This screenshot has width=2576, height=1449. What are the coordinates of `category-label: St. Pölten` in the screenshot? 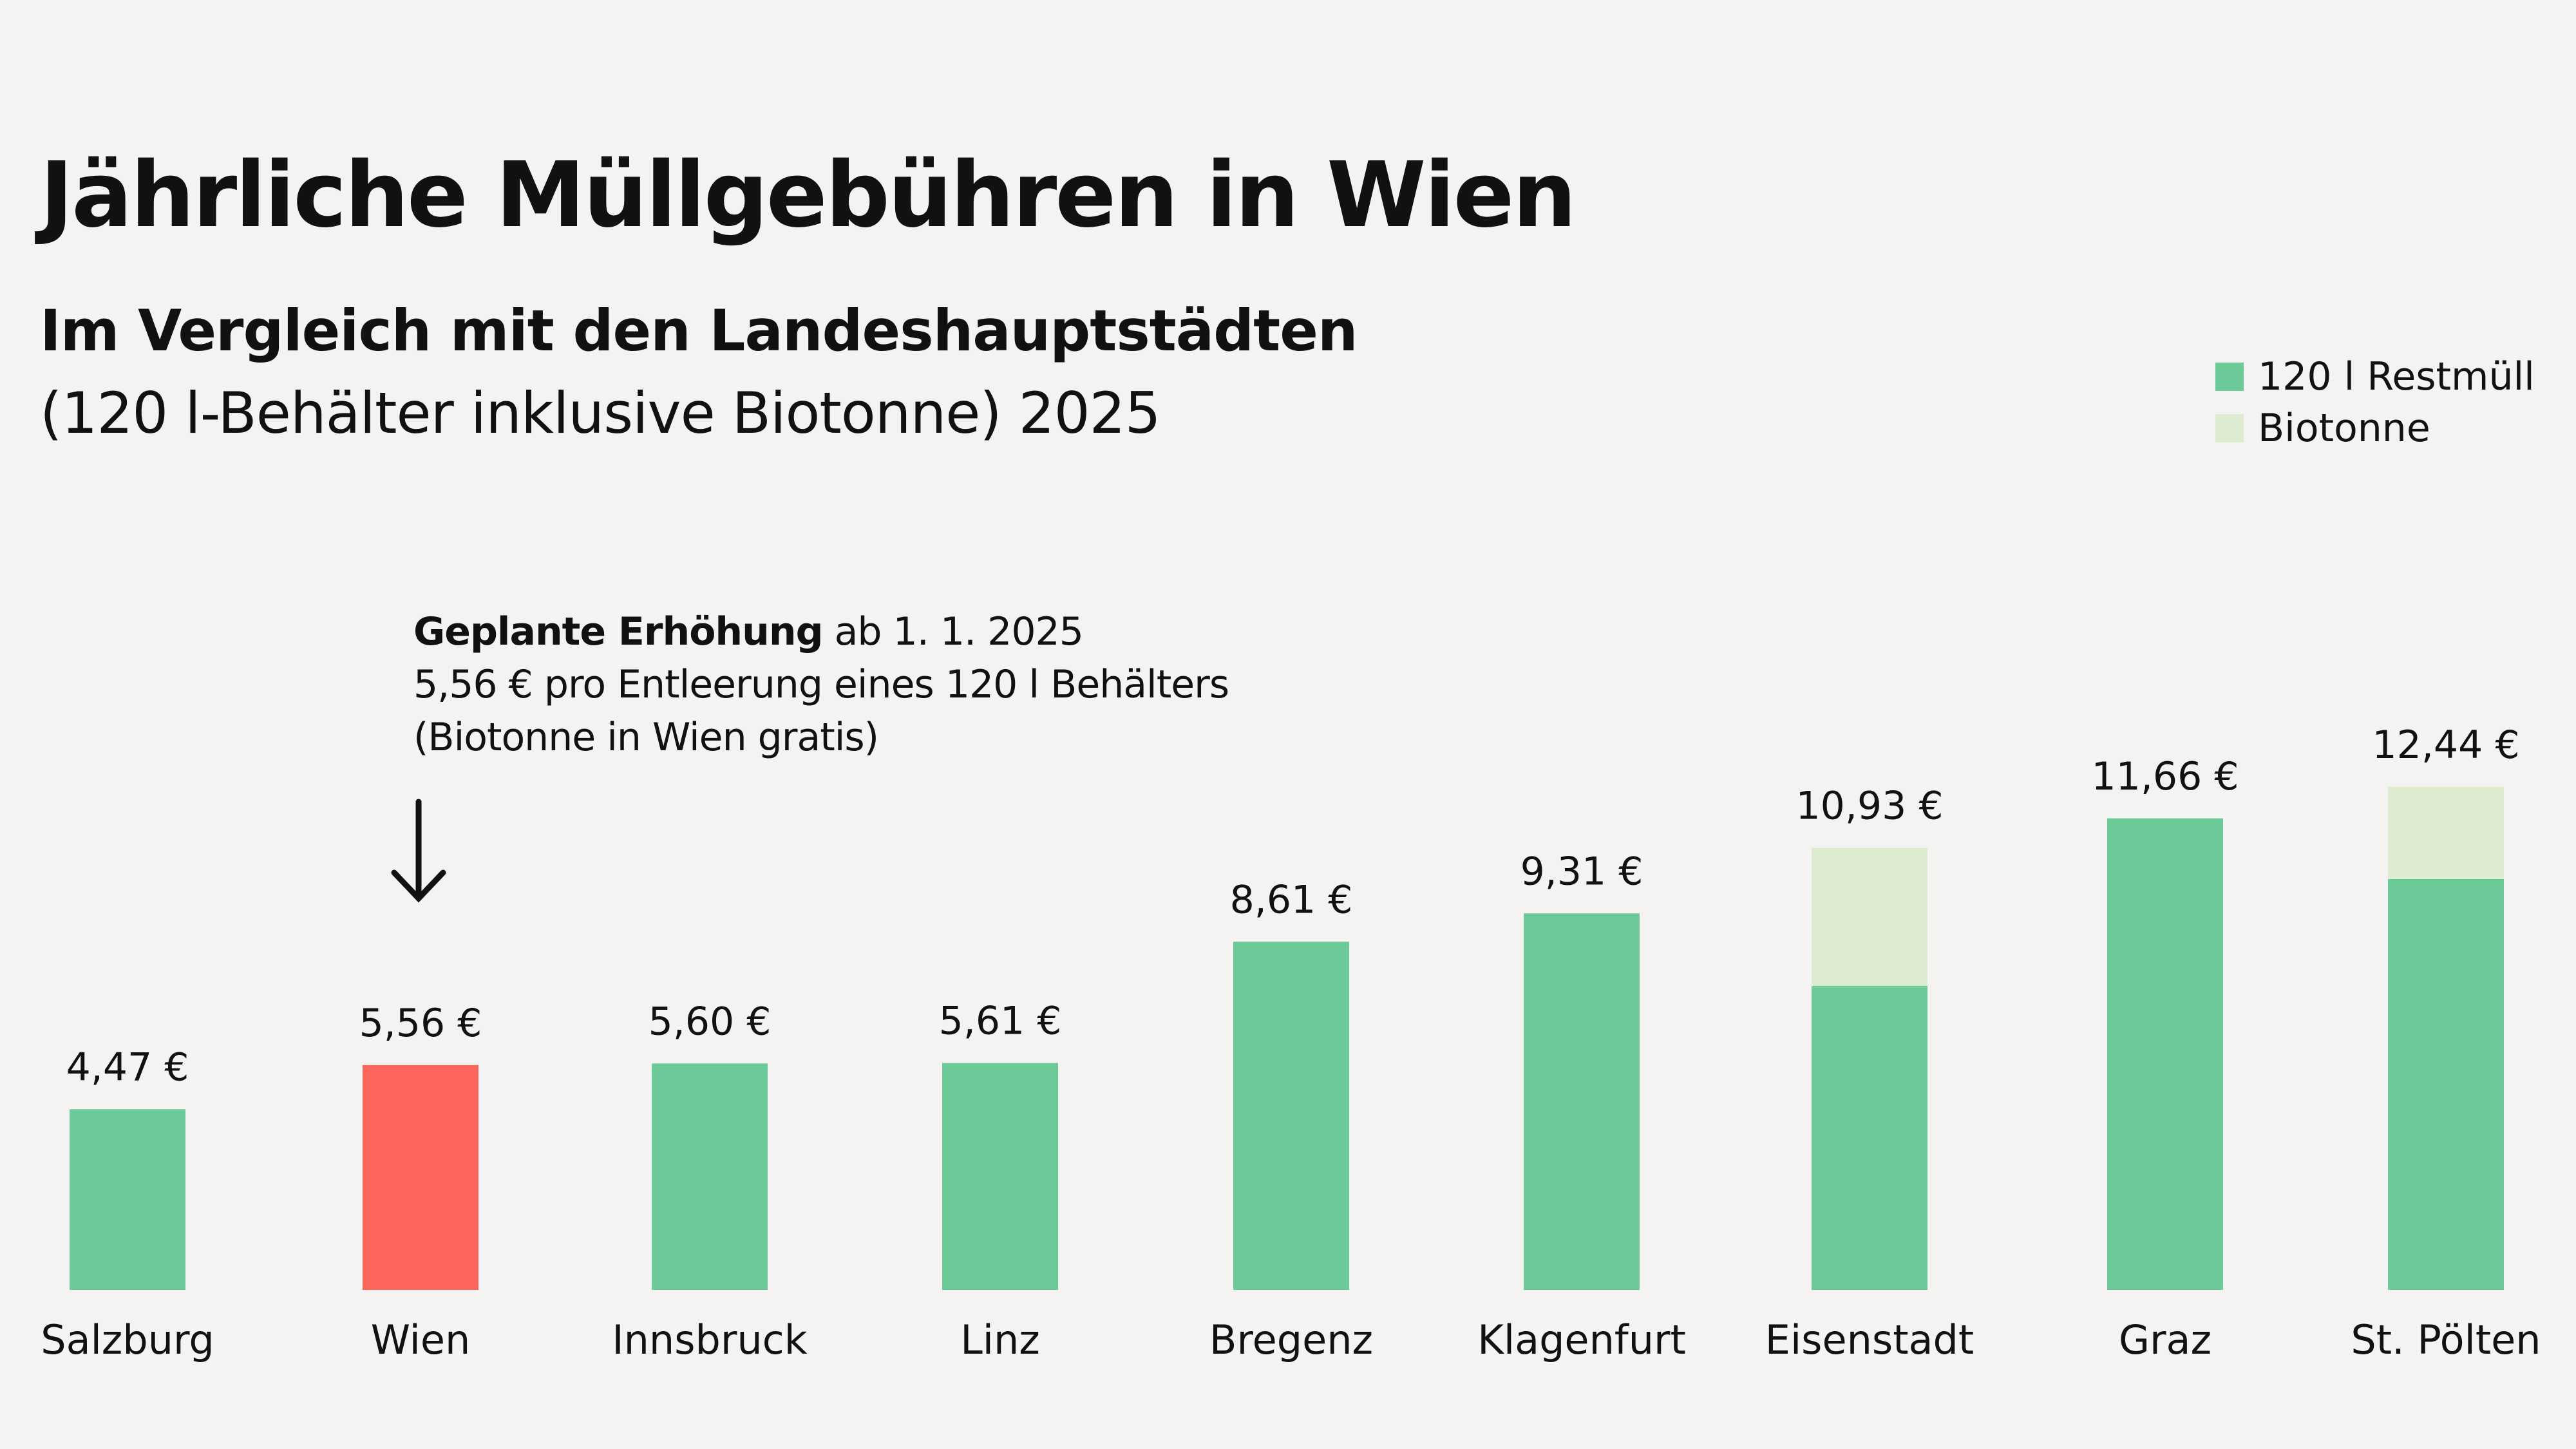 It's located at (2446, 1339).